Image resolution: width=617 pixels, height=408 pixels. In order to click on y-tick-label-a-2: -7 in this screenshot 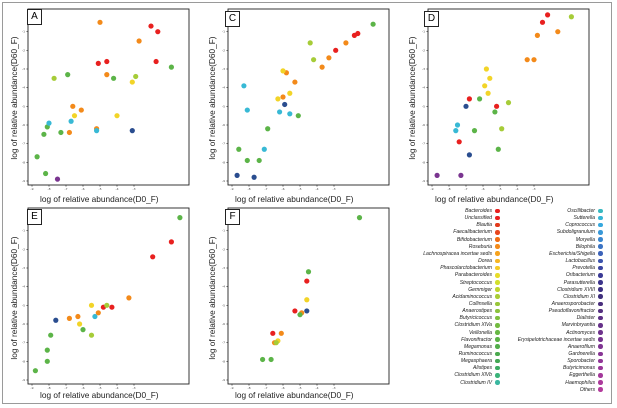, I will do `click(23, 144)`.